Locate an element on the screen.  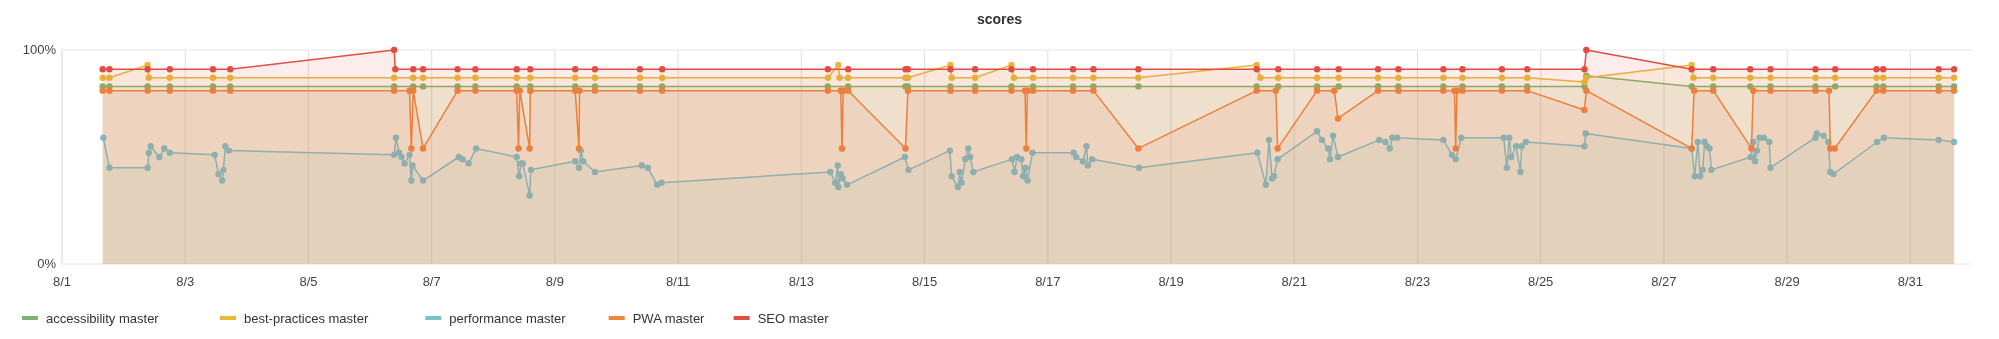
x-tick-label: 8/13 is located at coordinates (801, 281).